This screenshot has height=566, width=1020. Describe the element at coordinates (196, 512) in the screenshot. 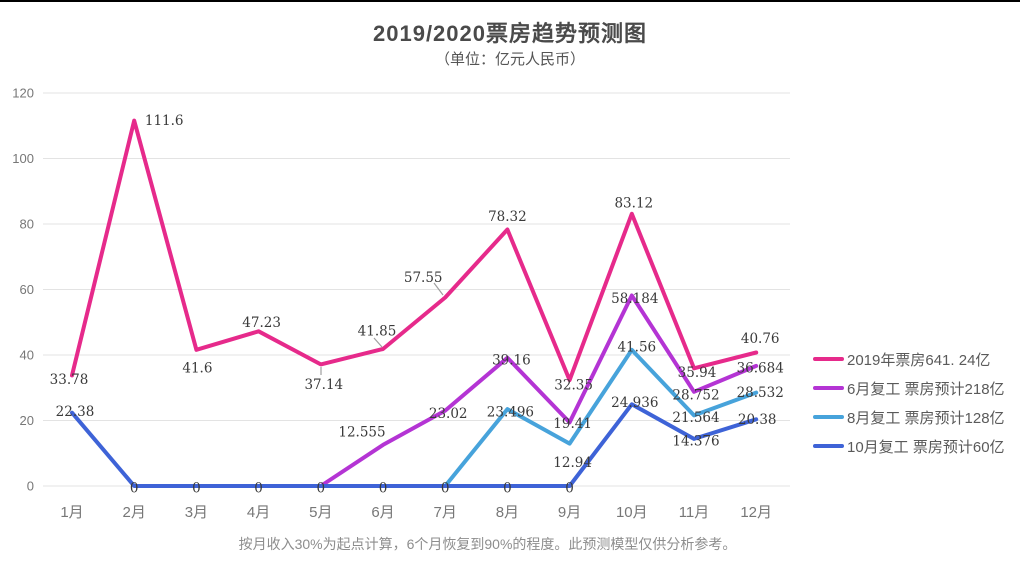

I see `x-tick-label: 3月` at that location.